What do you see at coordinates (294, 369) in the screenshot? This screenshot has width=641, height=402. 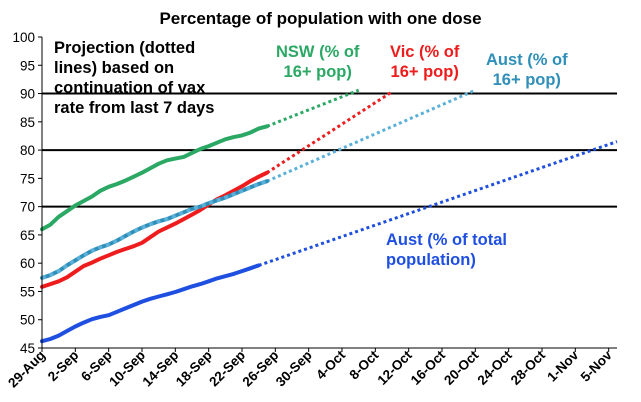 I see `x-tick-label-30-Sep: 30-Sep` at bounding box center [294, 369].